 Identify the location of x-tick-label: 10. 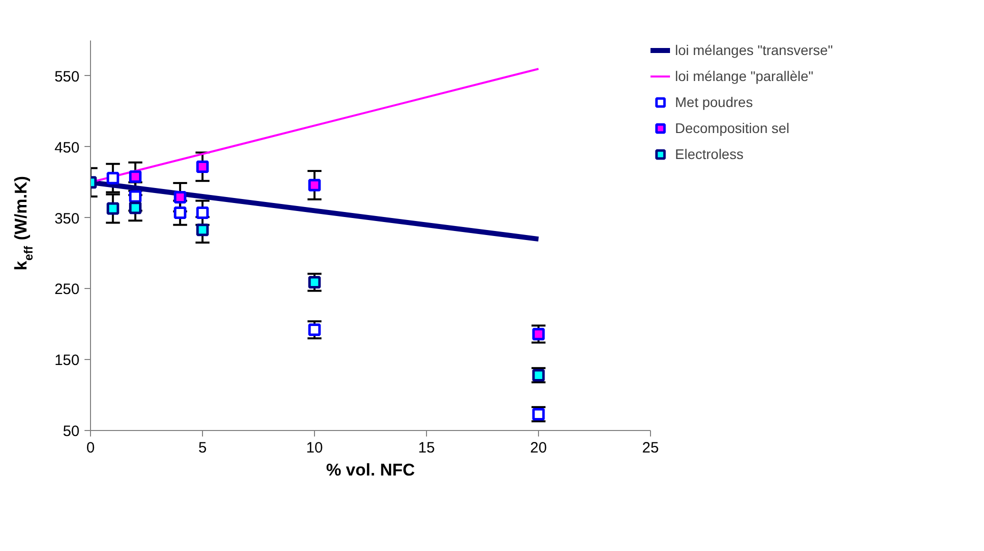
(314, 448).